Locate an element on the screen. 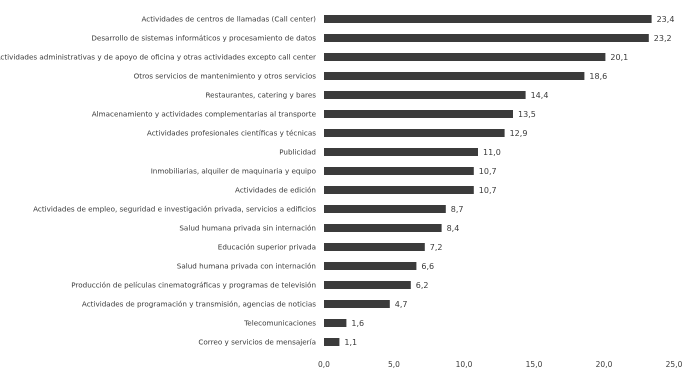 This screenshot has width=682, height=383. category-label: Correo y servicios de mensajería is located at coordinates (257, 342).